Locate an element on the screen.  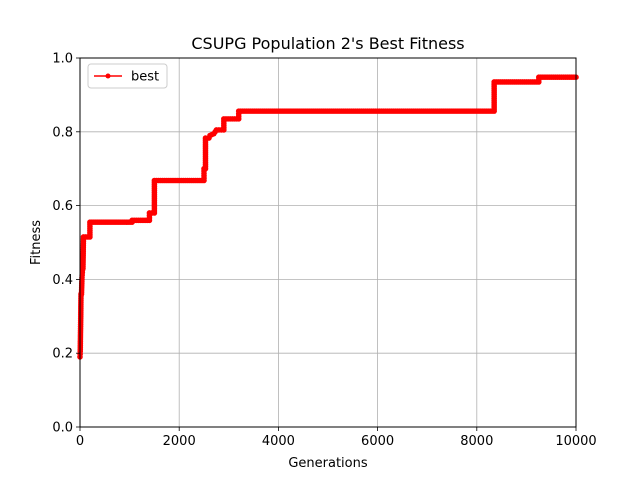
x-tick-label: 6000 is located at coordinates (377, 441).